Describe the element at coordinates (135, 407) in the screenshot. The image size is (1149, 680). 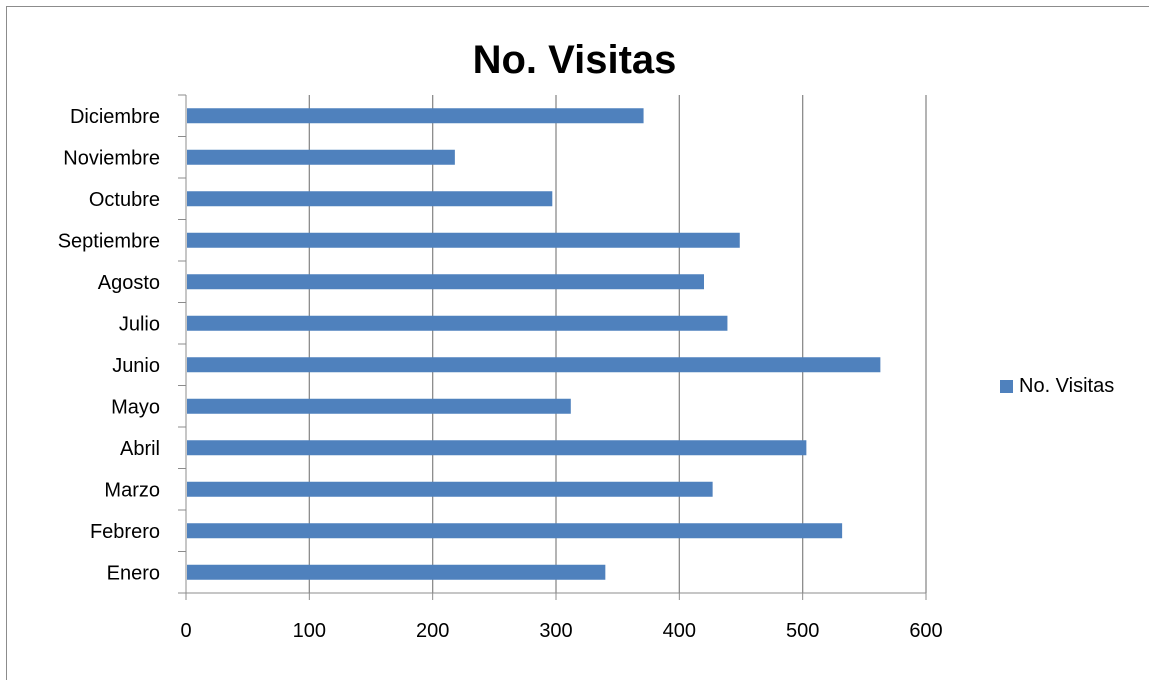
I see `category-label: Mayo` at that location.